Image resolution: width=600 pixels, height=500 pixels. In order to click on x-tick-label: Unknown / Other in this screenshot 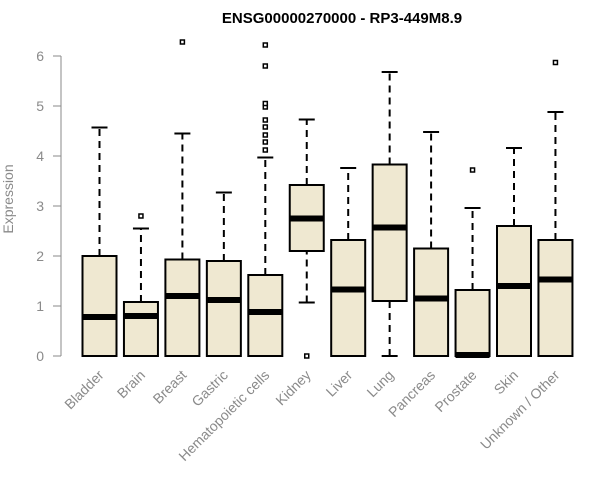, I will do `click(520, 410)`.